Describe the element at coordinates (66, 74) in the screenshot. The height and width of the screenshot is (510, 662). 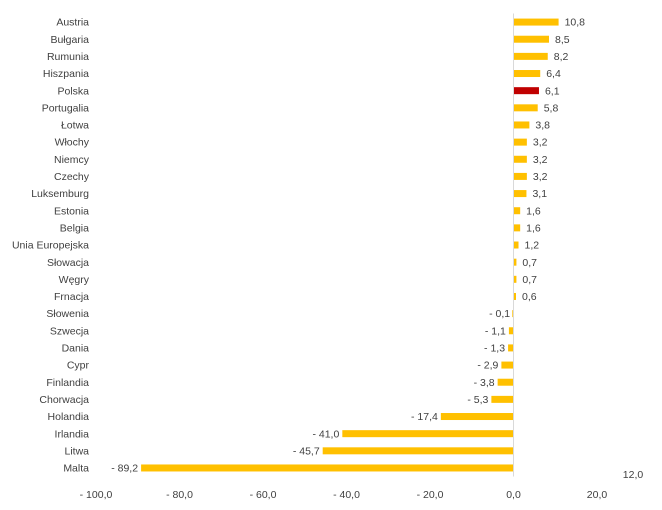
I see `category-label: Hiszpania` at that location.